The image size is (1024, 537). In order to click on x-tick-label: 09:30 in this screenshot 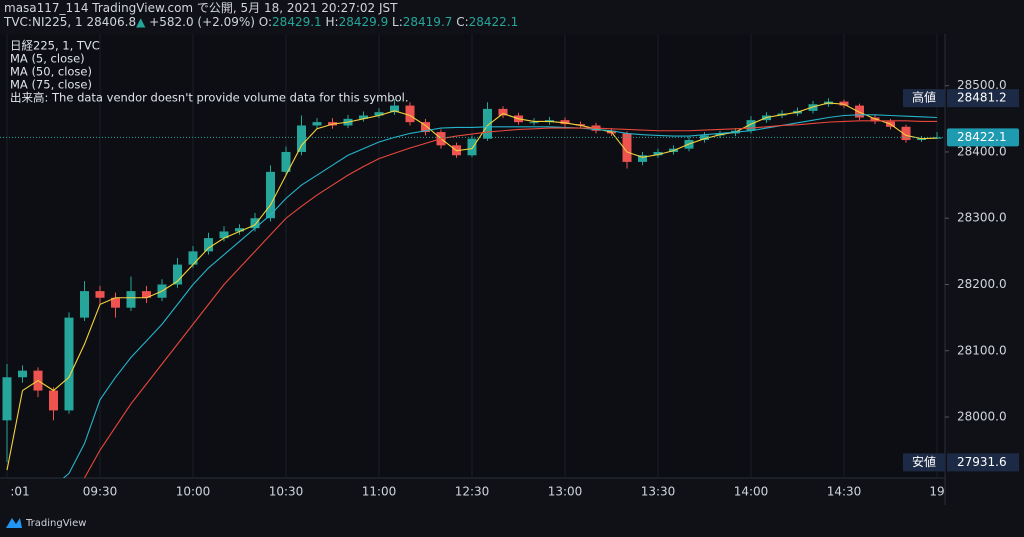, I will do `click(100, 492)`.